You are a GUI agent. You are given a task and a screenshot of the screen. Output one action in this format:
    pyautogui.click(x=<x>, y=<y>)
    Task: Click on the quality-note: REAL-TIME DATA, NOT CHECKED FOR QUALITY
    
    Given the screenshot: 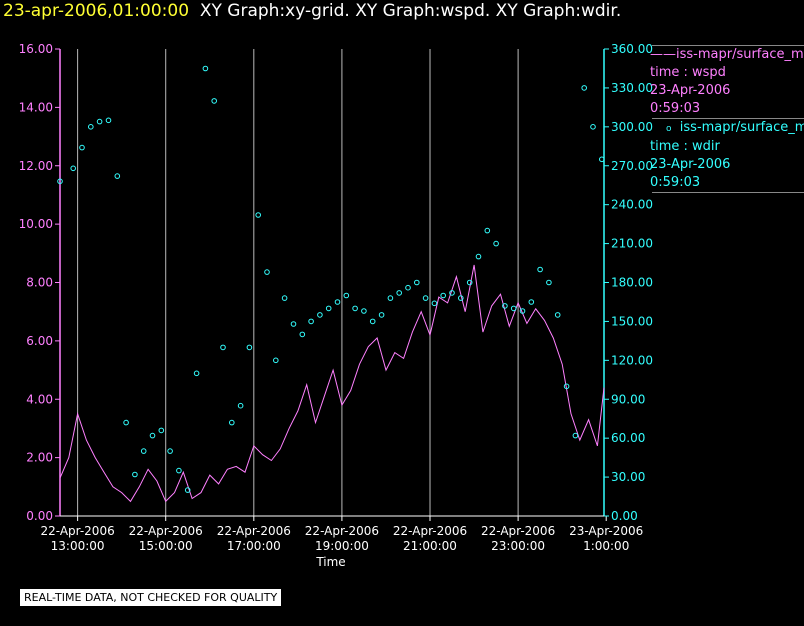 What is the action you would take?
    pyautogui.click(x=151, y=597)
    